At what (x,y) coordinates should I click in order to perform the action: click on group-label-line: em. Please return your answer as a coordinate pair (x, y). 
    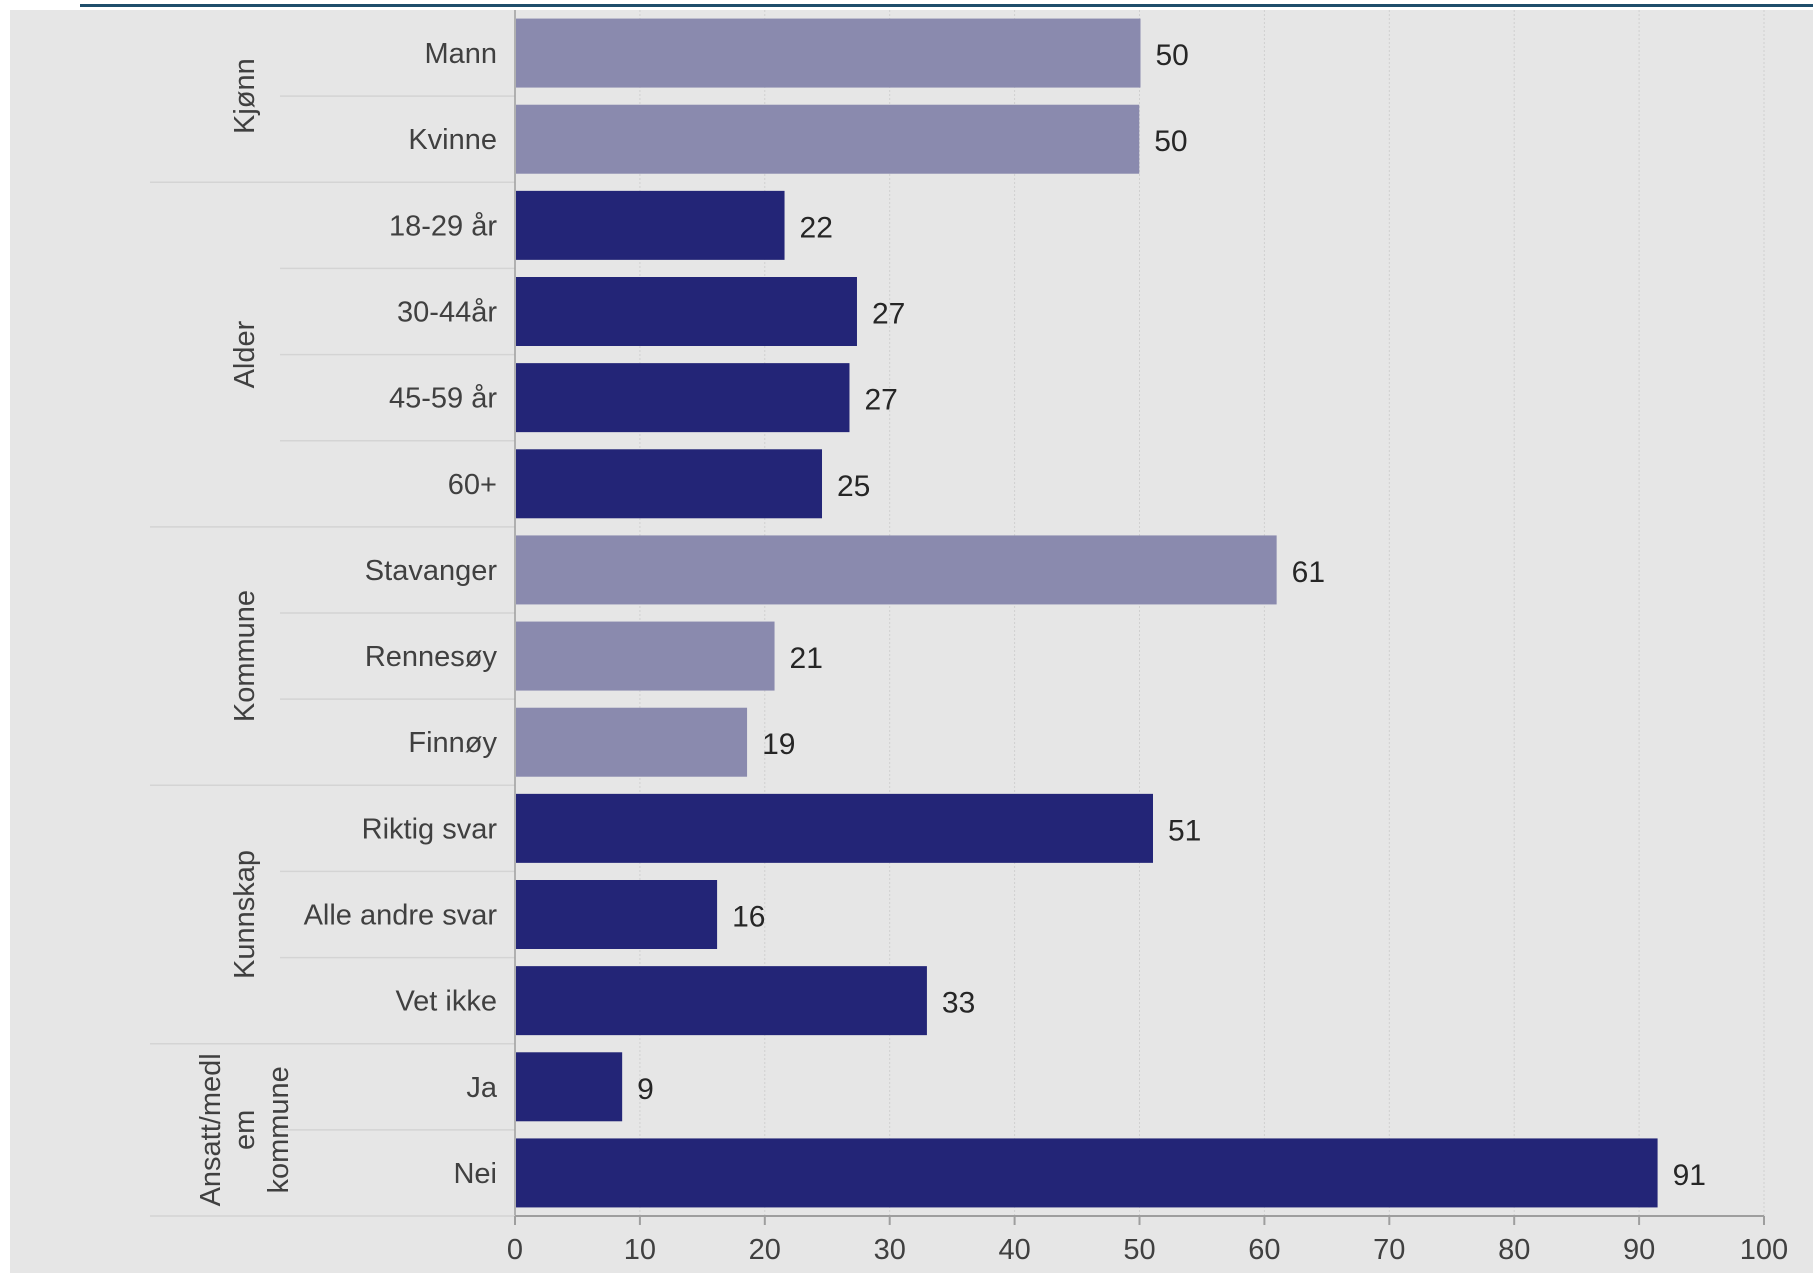
    Looking at the image, I should click on (245, 1130).